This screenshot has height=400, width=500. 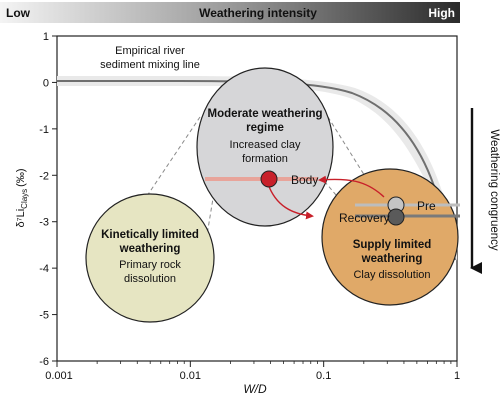 I want to click on mixing-line-label-2: sediment mixing line, so click(x=150, y=65).